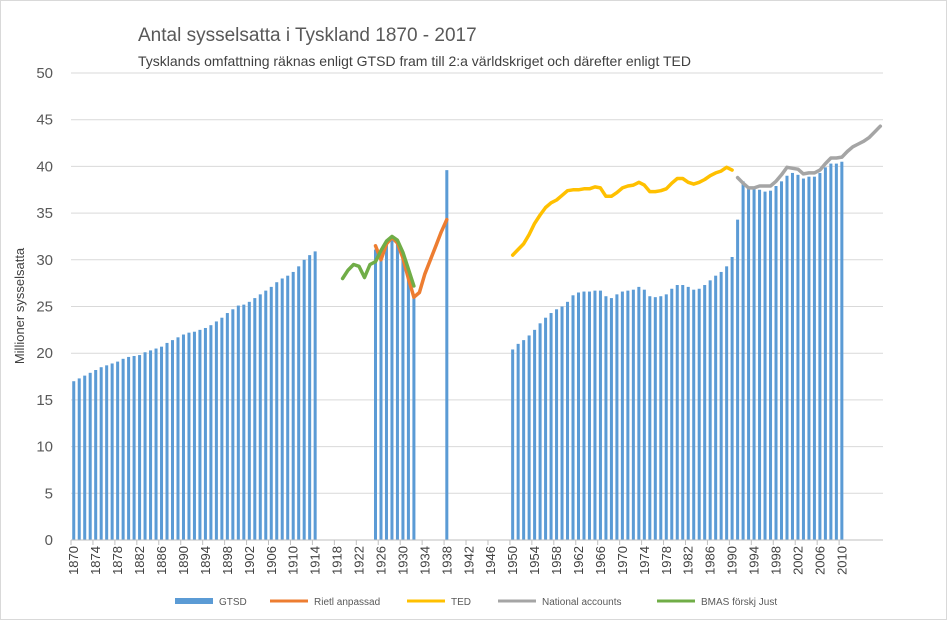 The width and height of the screenshot is (947, 624). What do you see at coordinates (325, 602) in the screenshot?
I see `legend-item-2: Rietl anpassad` at bounding box center [325, 602].